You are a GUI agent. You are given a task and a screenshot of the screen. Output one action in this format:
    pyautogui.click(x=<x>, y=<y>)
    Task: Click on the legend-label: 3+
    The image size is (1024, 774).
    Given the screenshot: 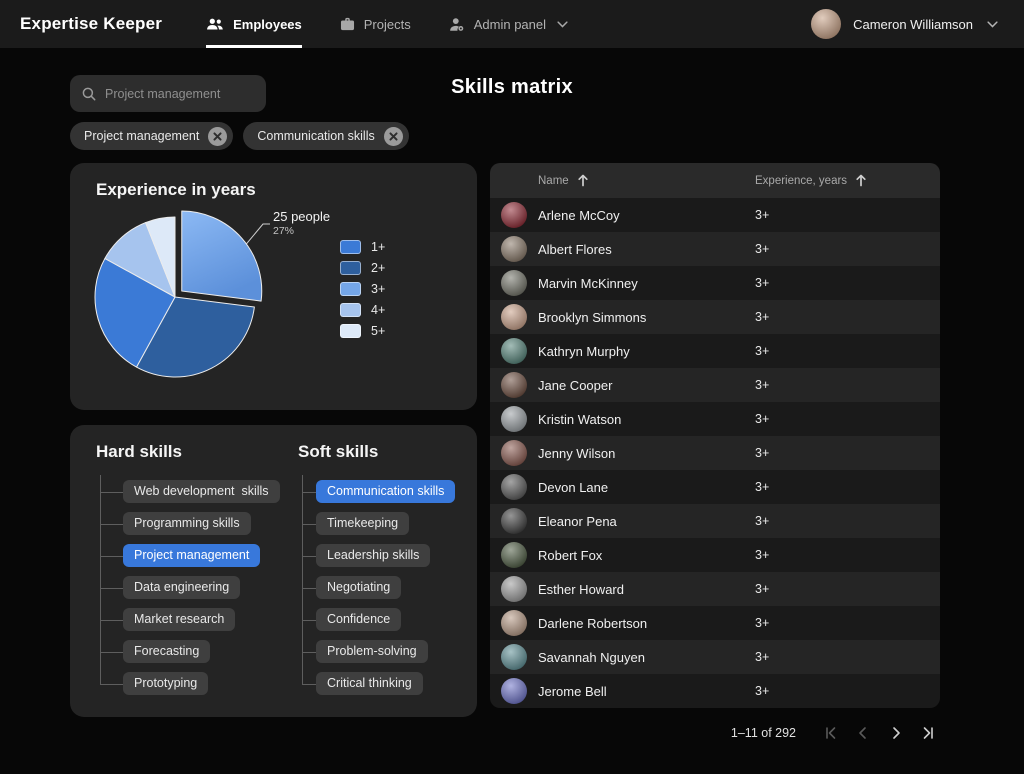 What is the action you would take?
    pyautogui.click(x=378, y=289)
    